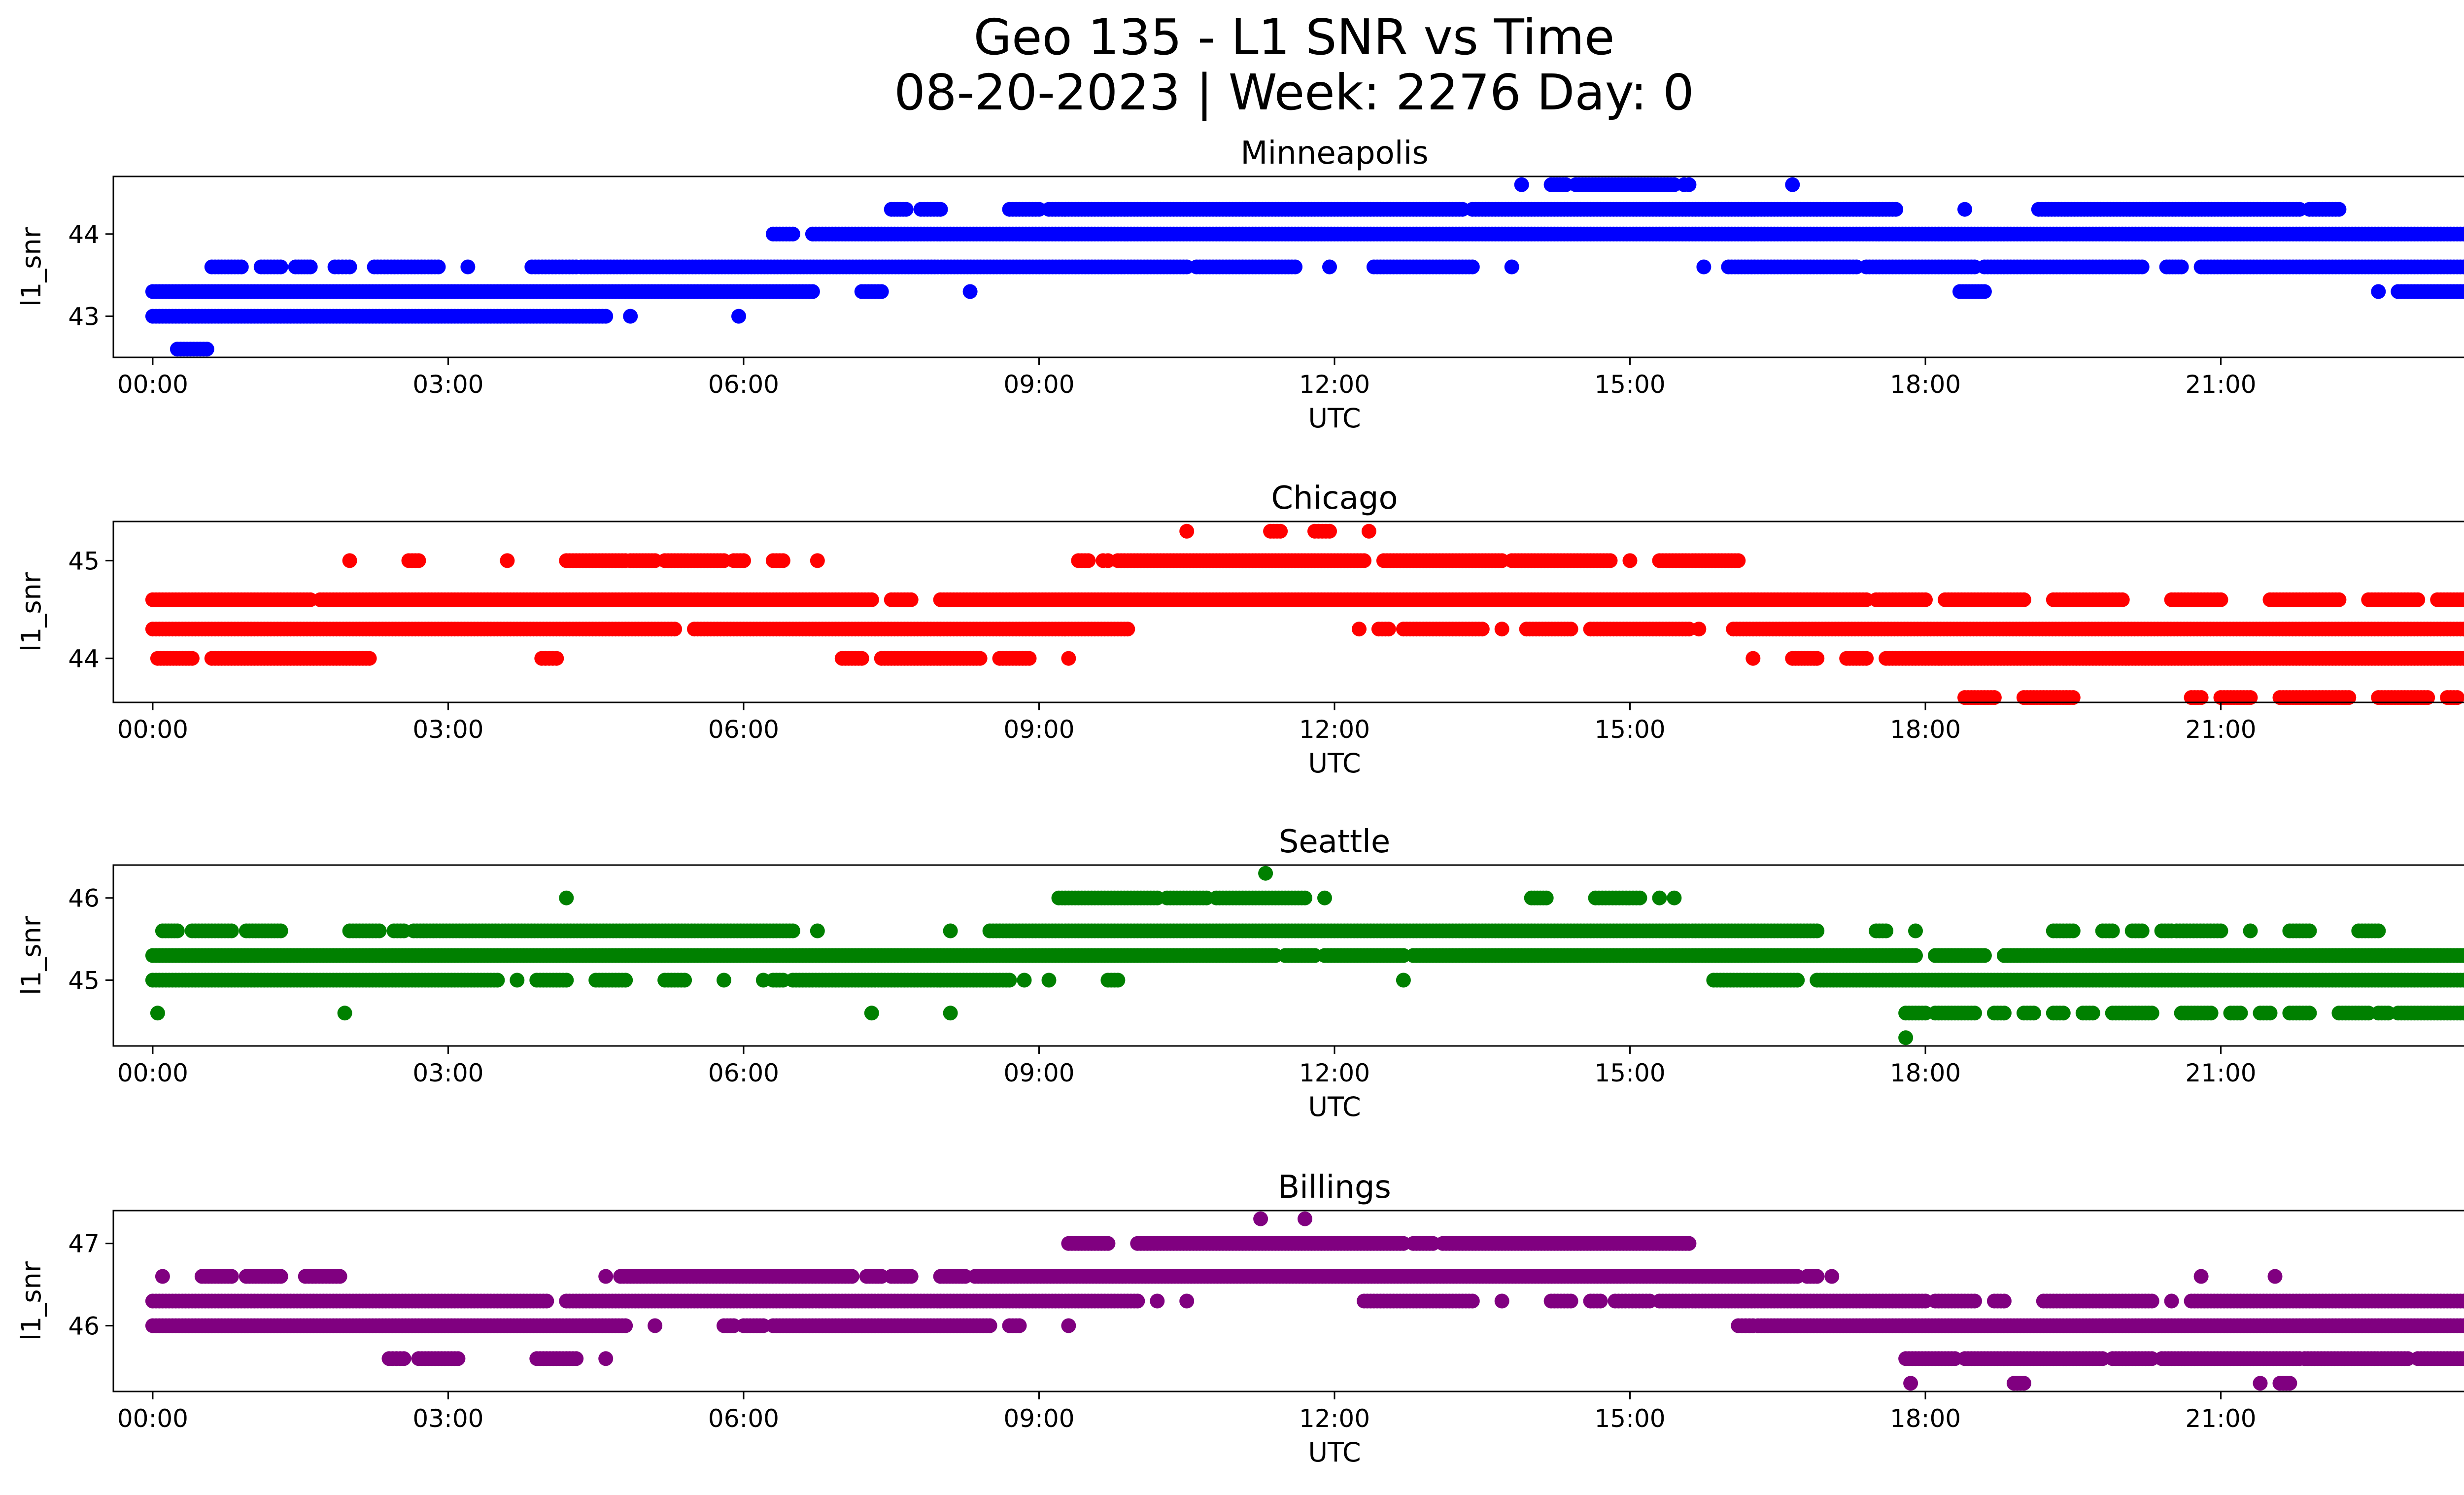 The image size is (2464, 1495). Describe the element at coordinates (1335, 842) in the screenshot. I see `subplot-title: Seattle` at that location.